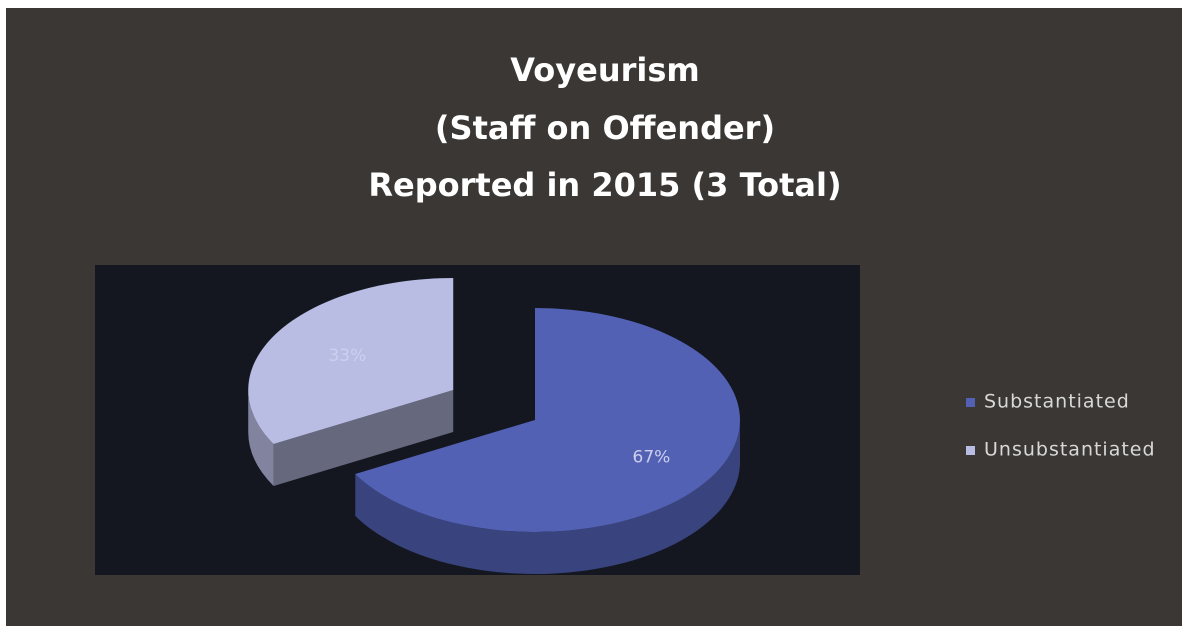  Describe the element at coordinates (652, 458) in the screenshot. I see `data-label: 67%` at that location.